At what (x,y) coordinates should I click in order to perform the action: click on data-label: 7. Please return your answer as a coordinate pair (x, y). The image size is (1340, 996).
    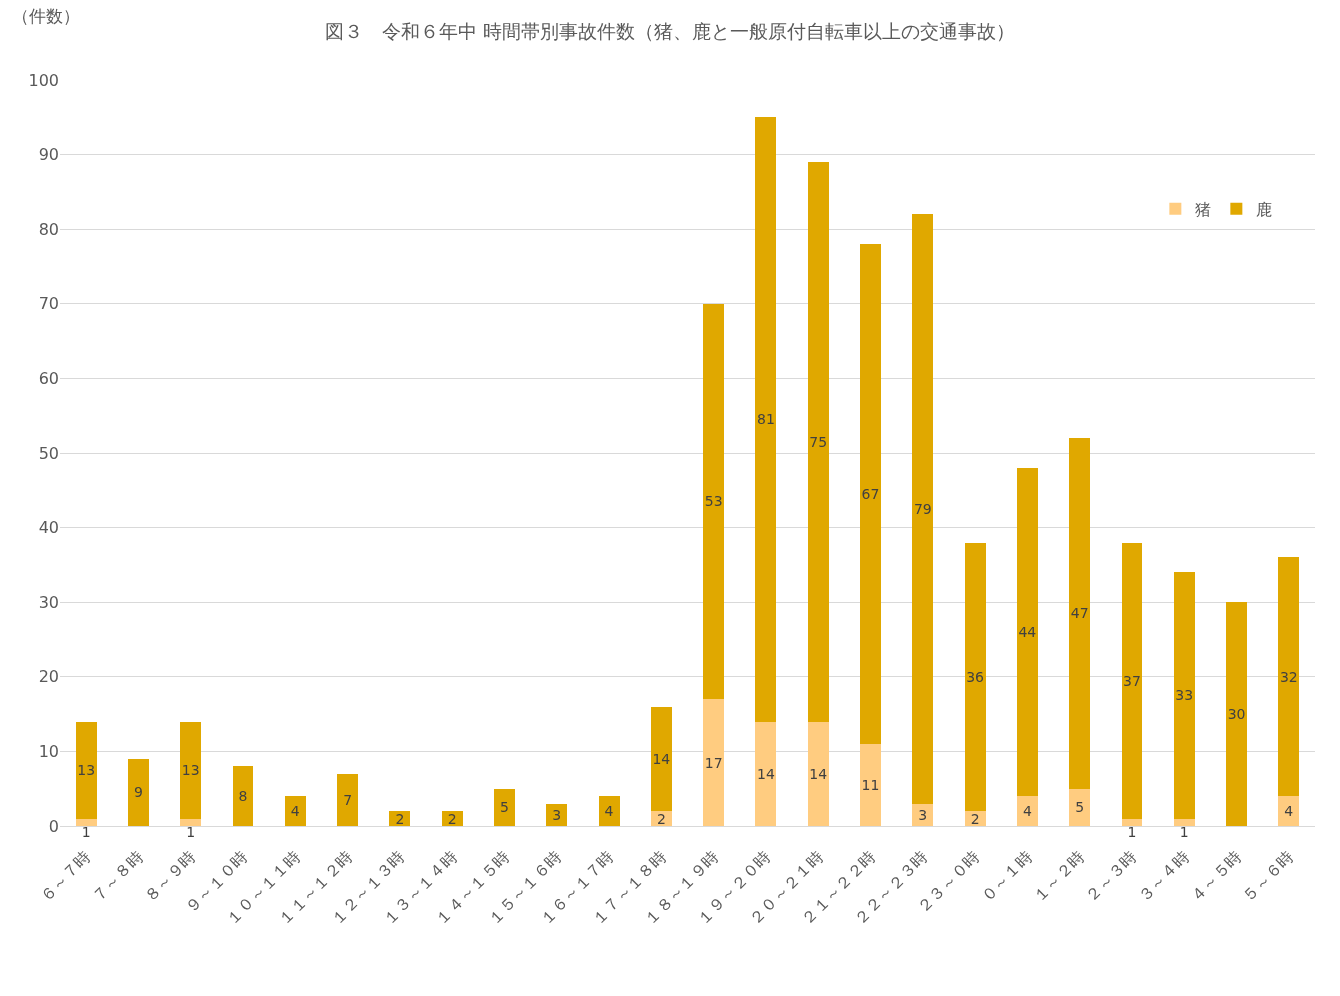
    Looking at the image, I should click on (348, 799).